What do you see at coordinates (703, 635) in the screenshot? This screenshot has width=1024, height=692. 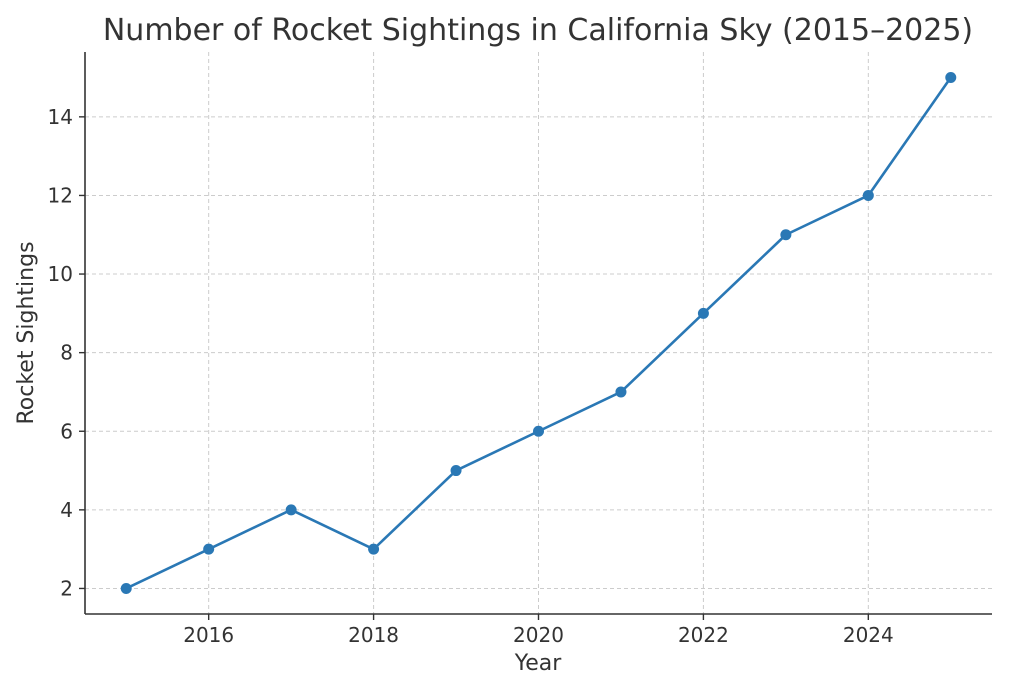 I see `x-tick-label: 2022` at bounding box center [703, 635].